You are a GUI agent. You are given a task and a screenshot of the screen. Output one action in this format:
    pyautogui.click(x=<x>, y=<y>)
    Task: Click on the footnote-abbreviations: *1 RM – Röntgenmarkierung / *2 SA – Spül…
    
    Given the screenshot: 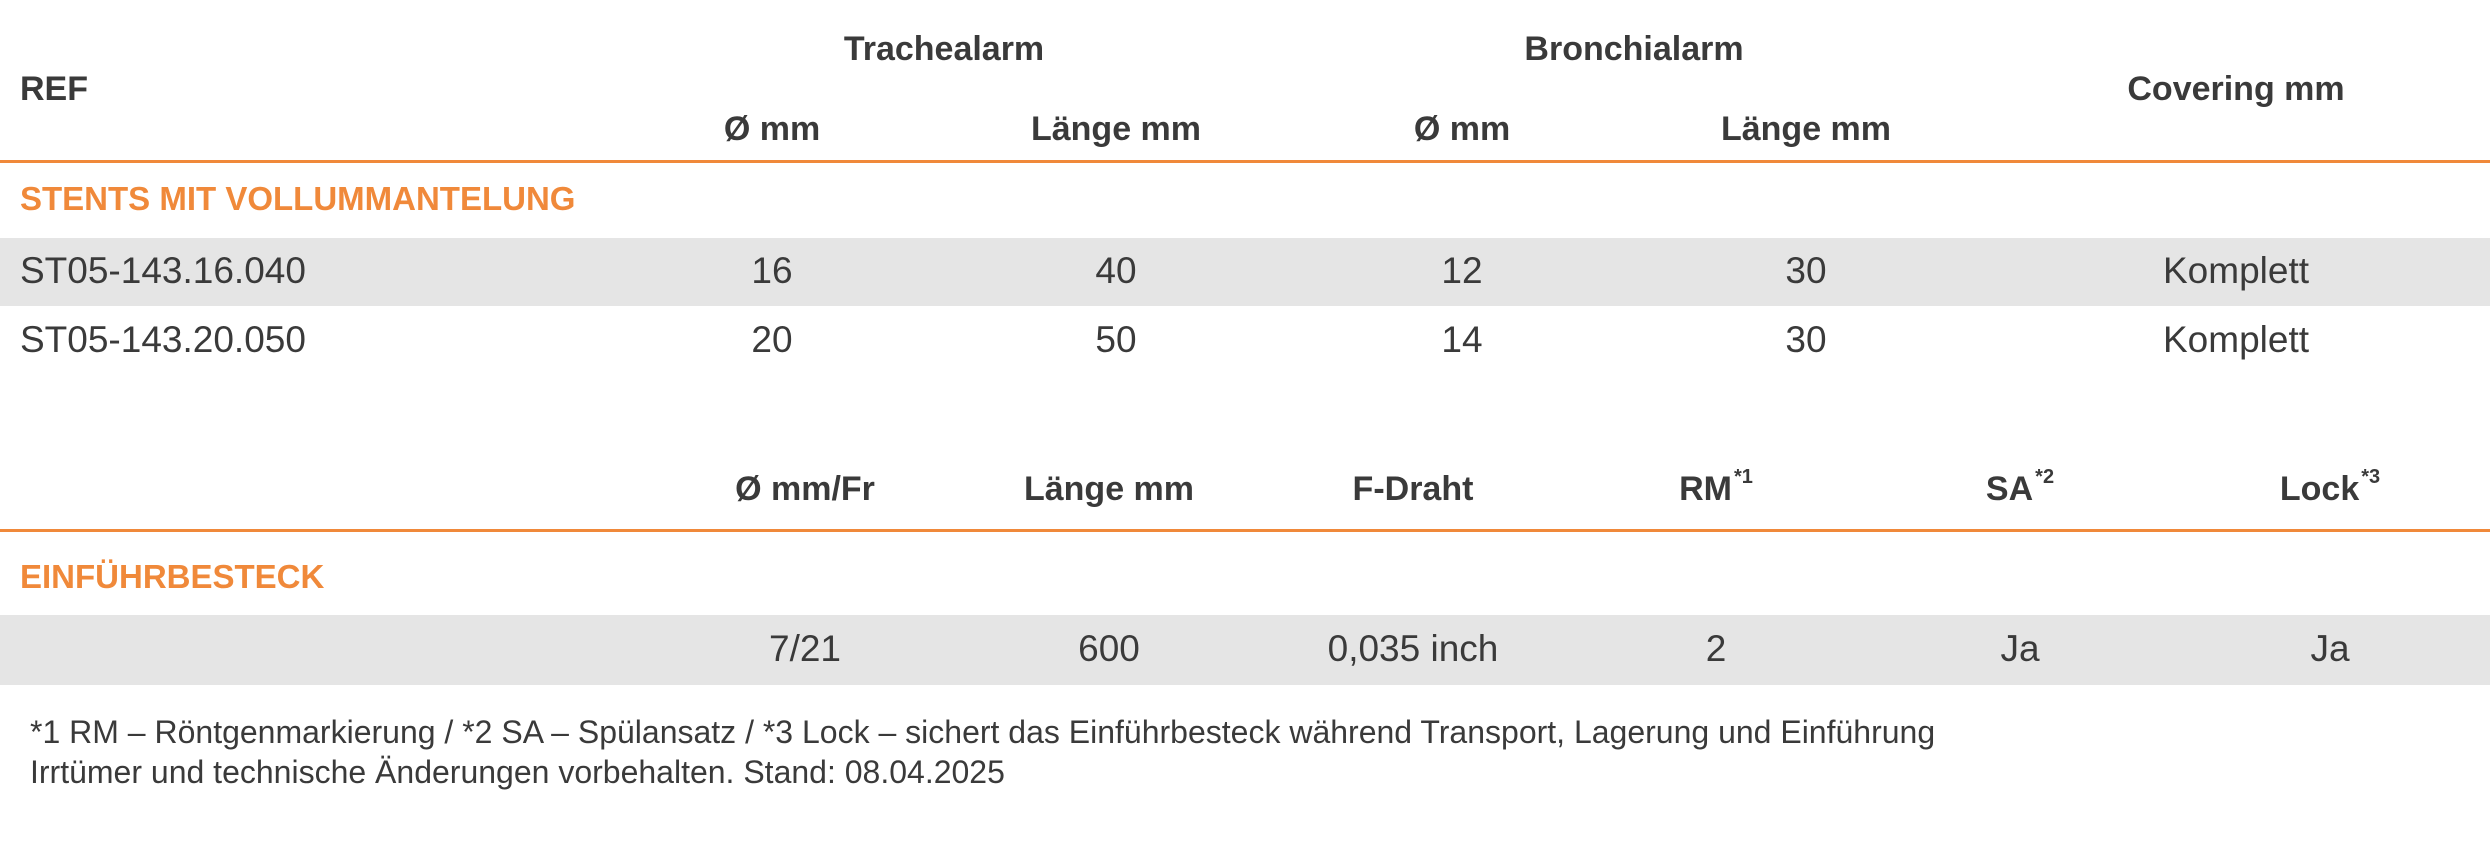 What is the action you would take?
    pyautogui.click(x=983, y=732)
    